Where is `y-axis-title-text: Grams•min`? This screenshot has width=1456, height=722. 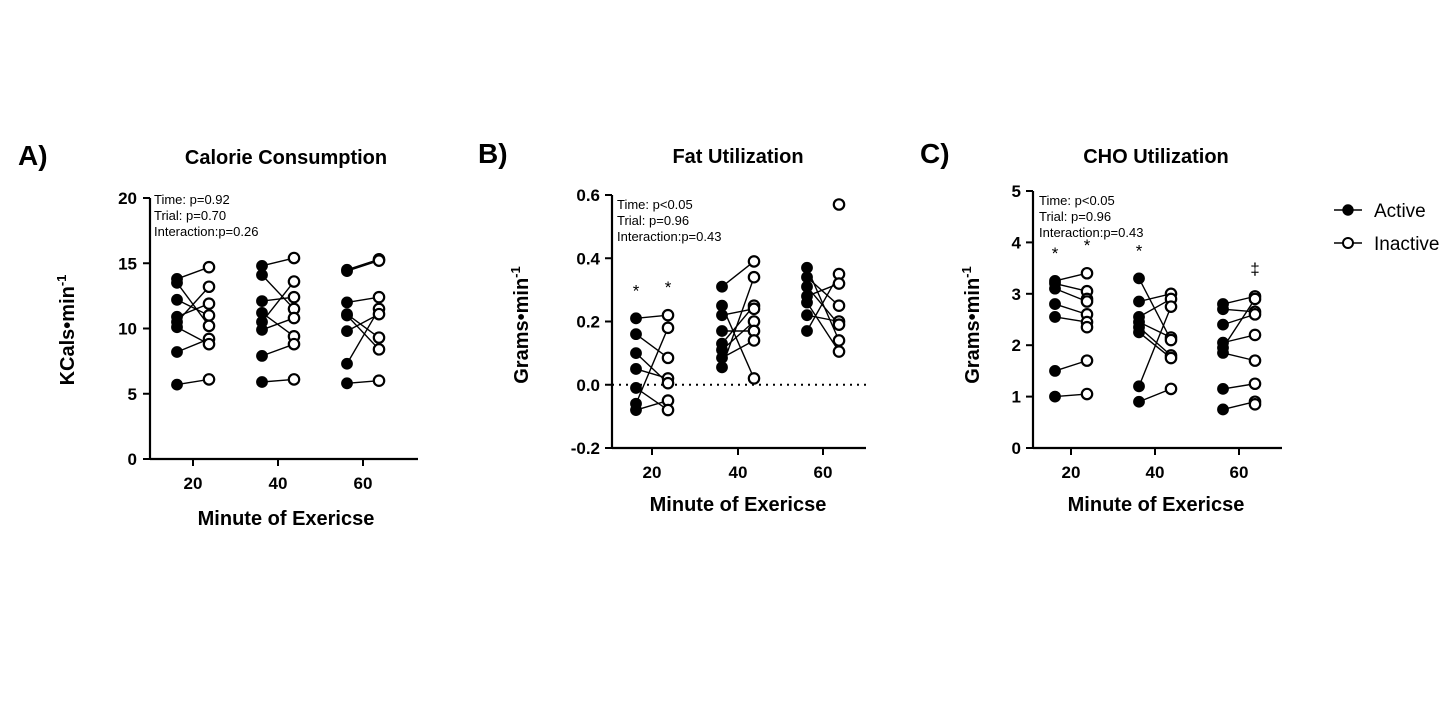 y-axis-title-text: Grams•min is located at coordinates (522, 331).